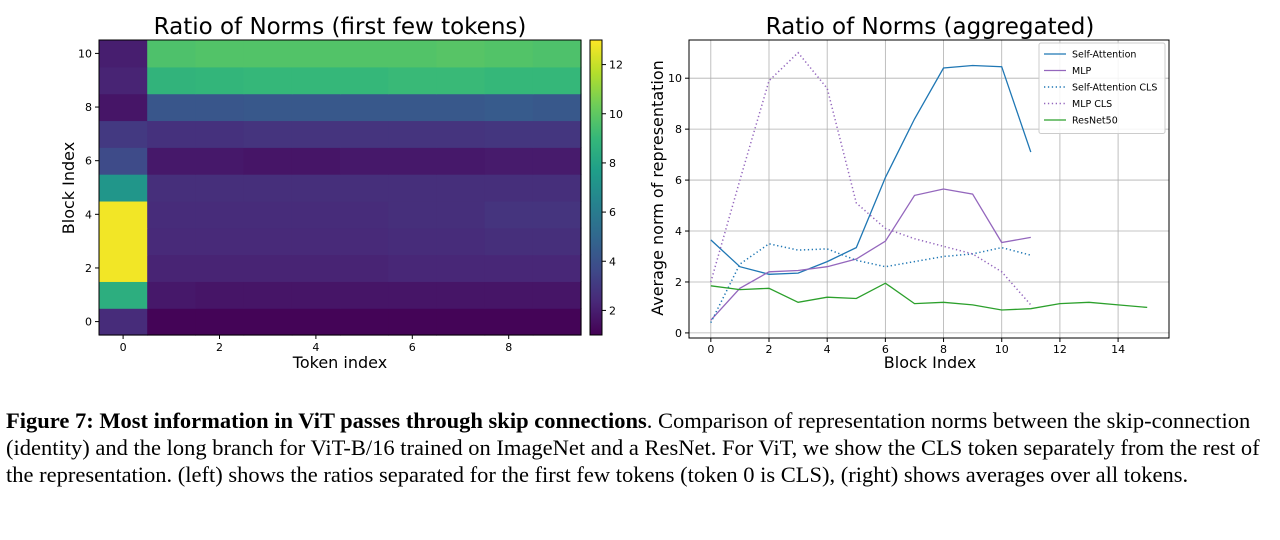 The height and width of the screenshot is (540, 1280). I want to click on legend-label: ResNet50, so click(1095, 121).